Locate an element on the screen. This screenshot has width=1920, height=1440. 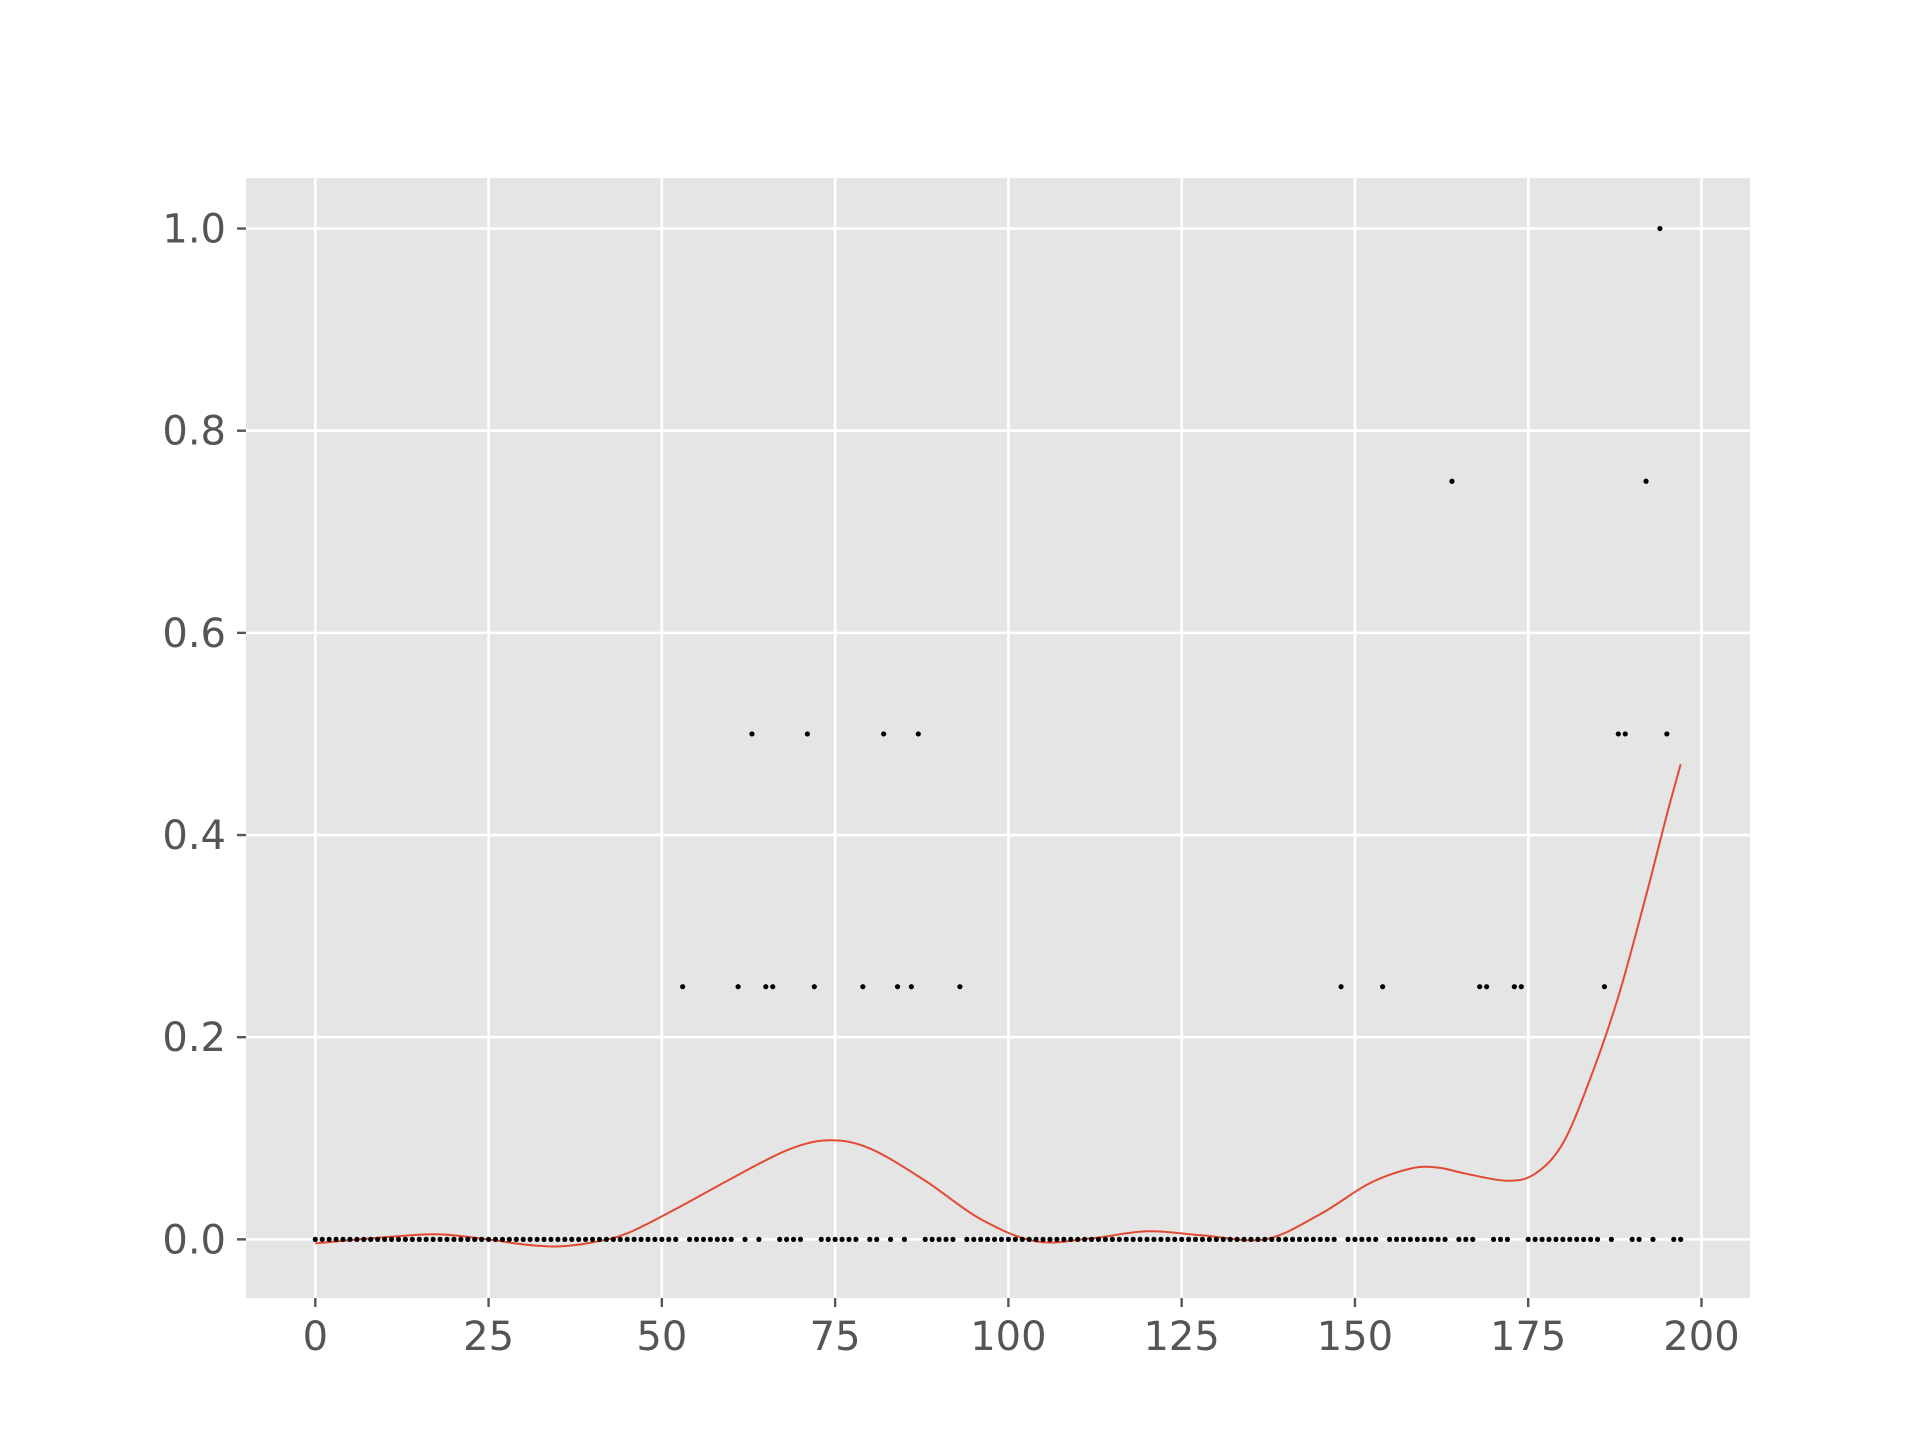
y-tick-label: 0.6 is located at coordinates (194, 634).